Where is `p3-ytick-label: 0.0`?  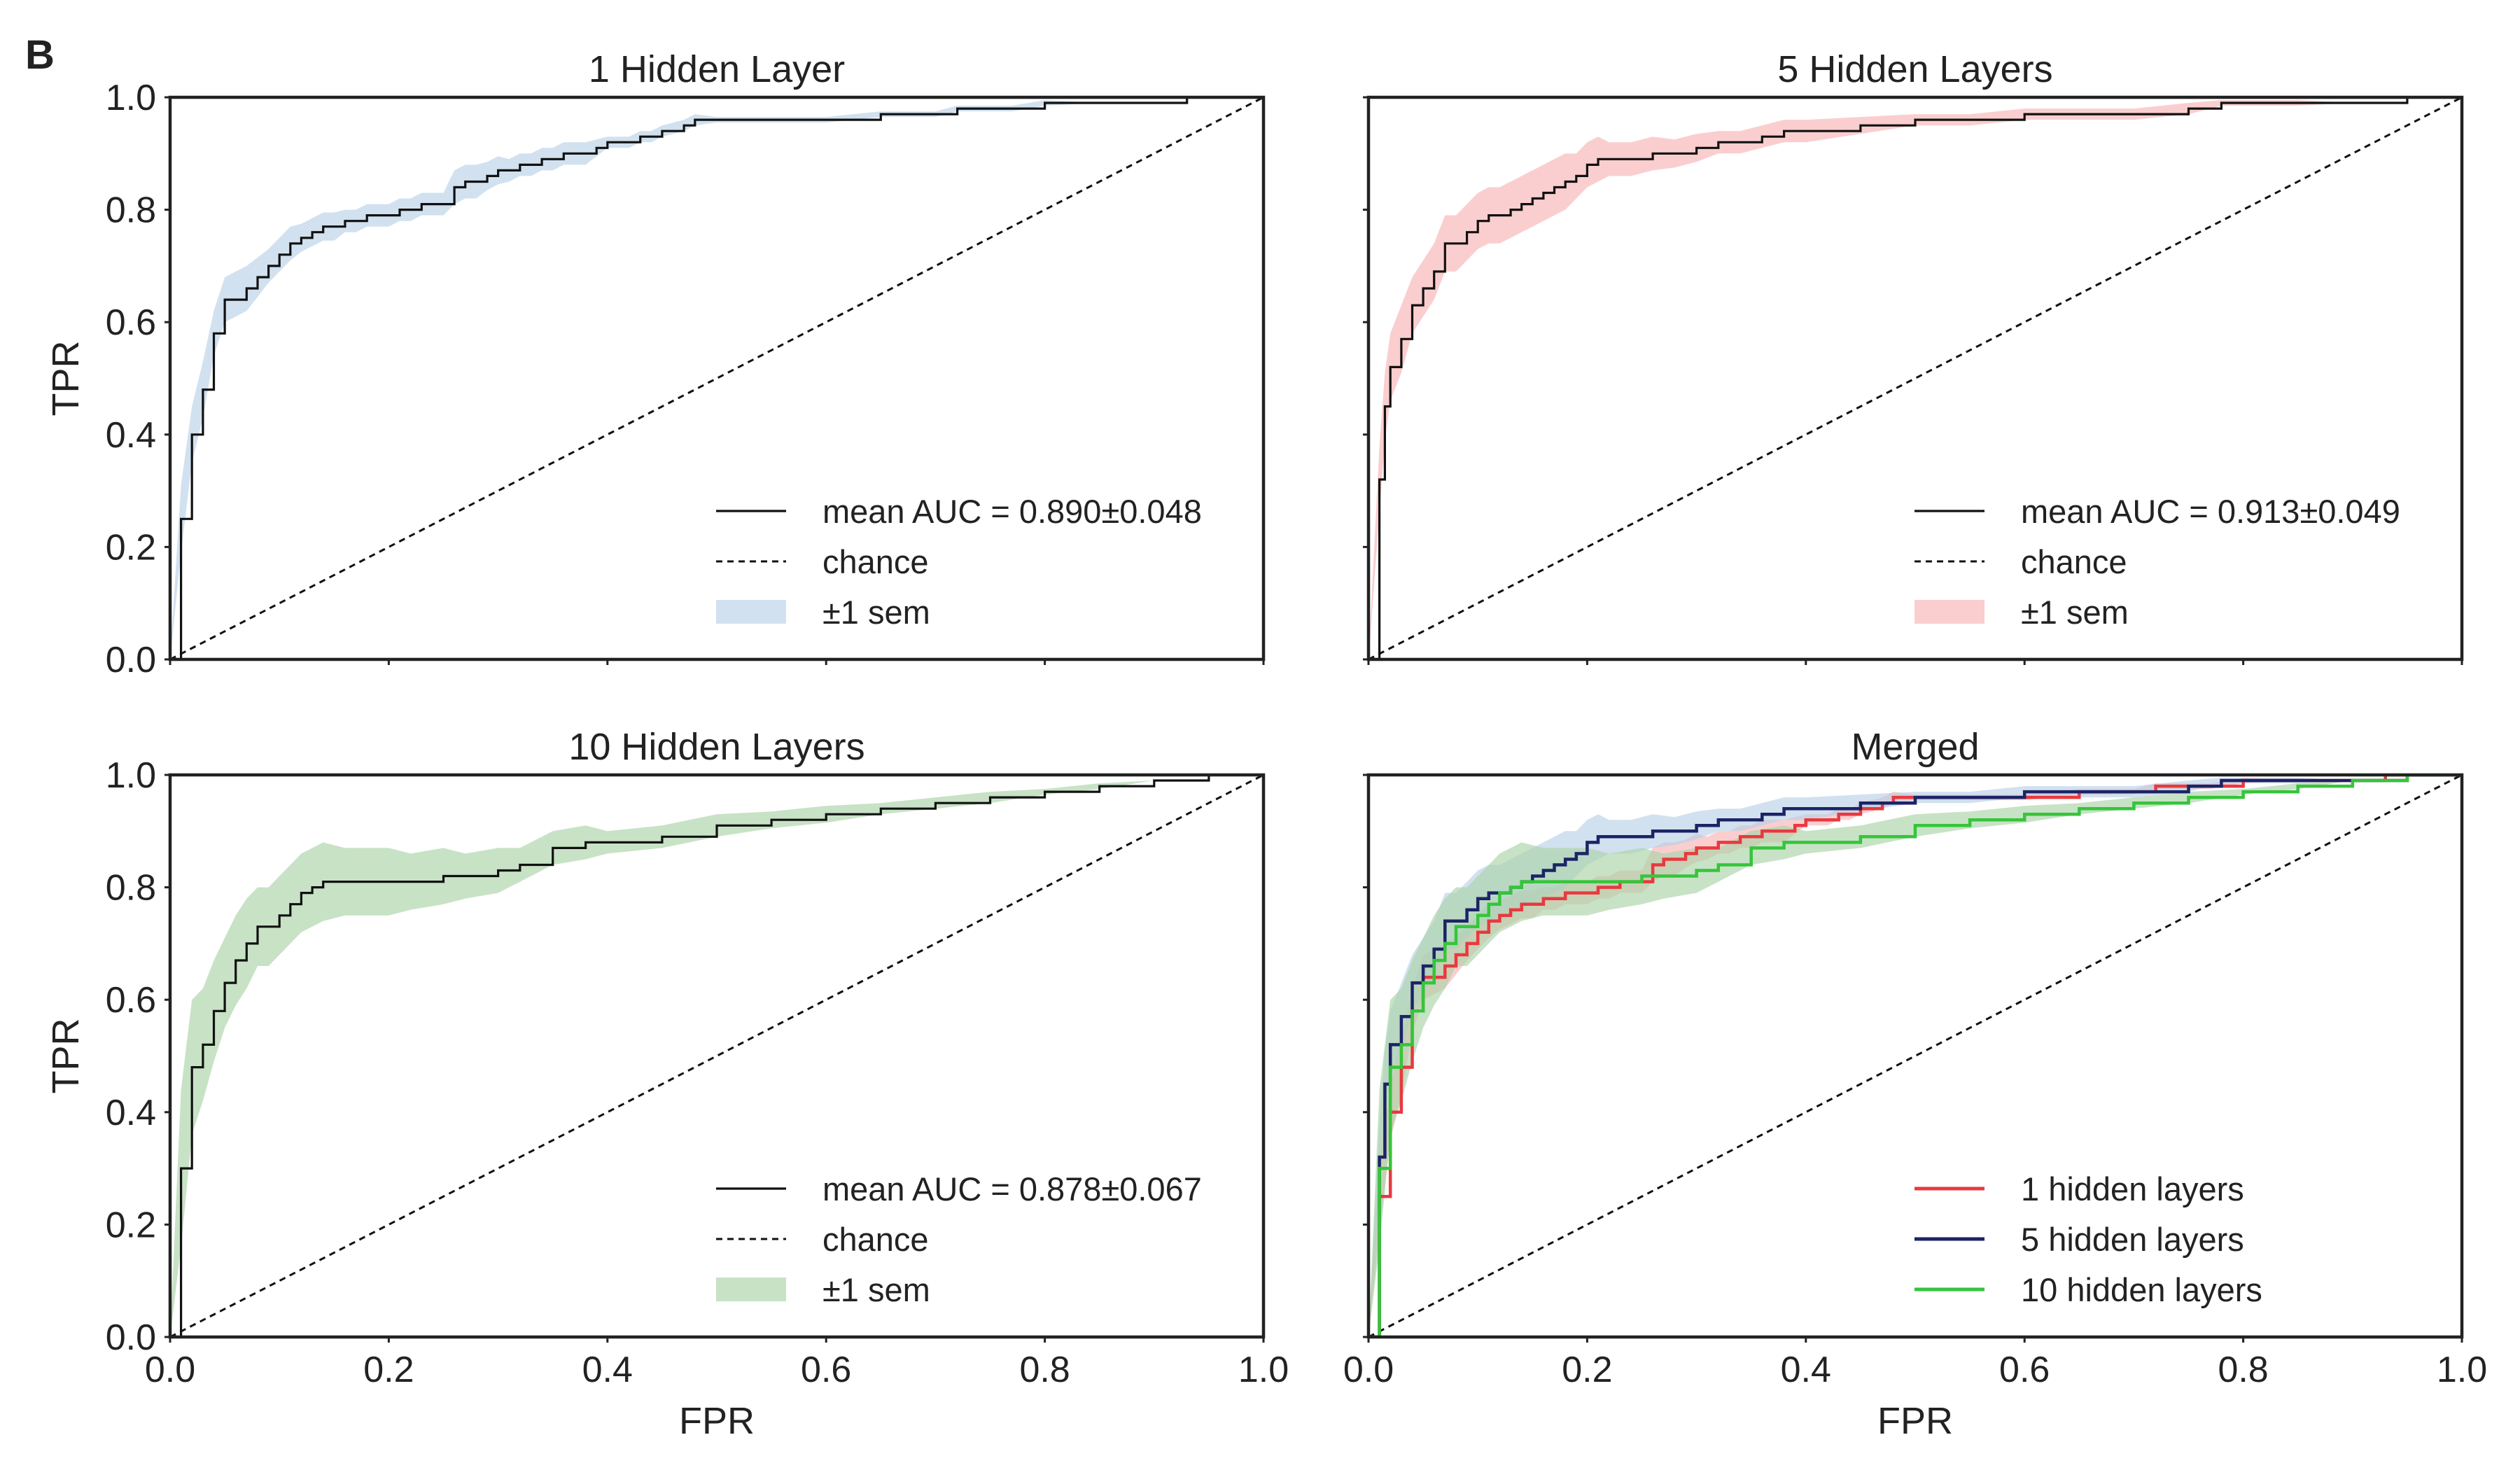 p3-ytick-label: 0.0 is located at coordinates (131, 1337).